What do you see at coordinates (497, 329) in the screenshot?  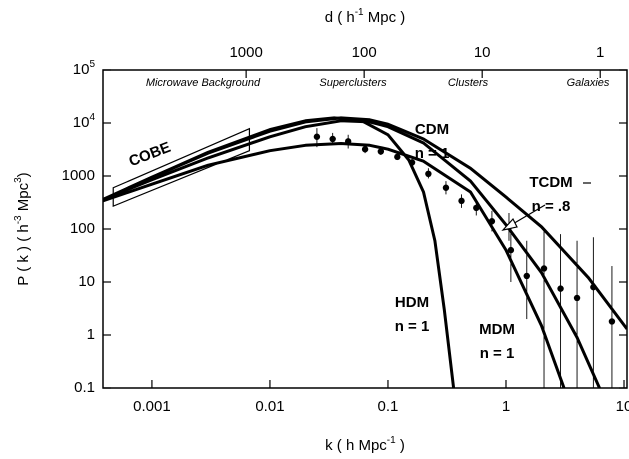 I see `curve-label: MDM` at bounding box center [497, 329].